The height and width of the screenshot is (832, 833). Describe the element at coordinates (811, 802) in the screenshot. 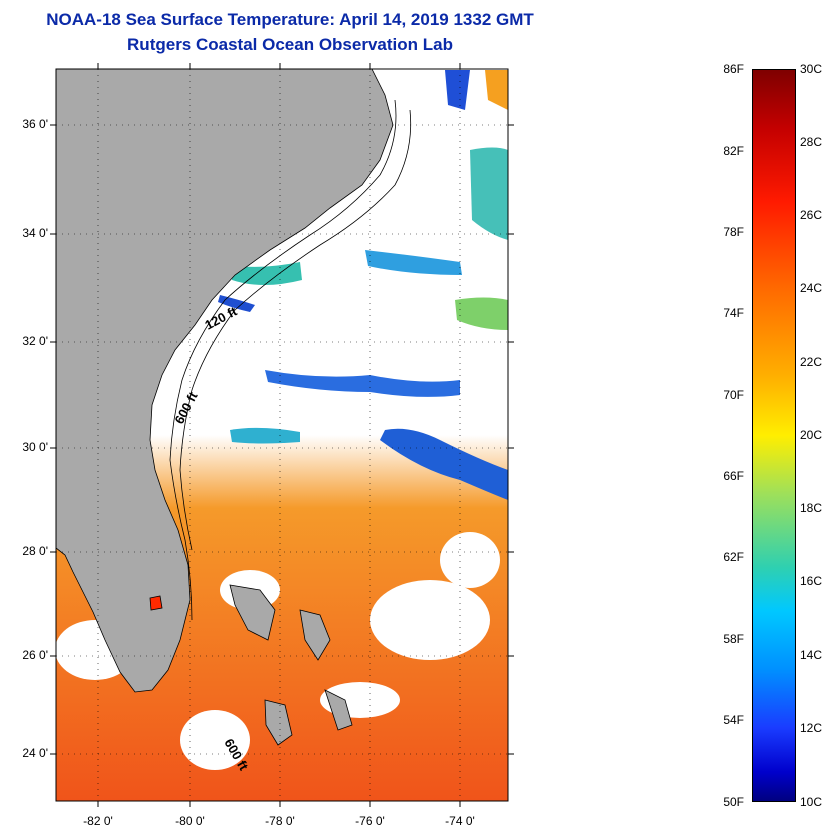

I see `colorbar-c-label: 10C` at that location.